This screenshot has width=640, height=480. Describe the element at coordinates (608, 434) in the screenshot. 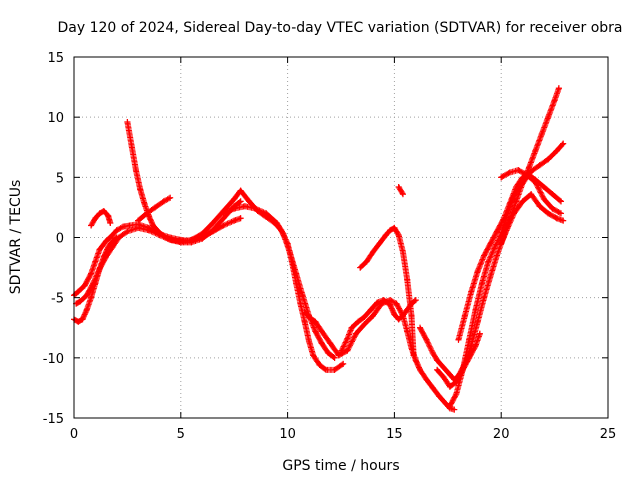

I see `x-tick-label: 25` at that location.